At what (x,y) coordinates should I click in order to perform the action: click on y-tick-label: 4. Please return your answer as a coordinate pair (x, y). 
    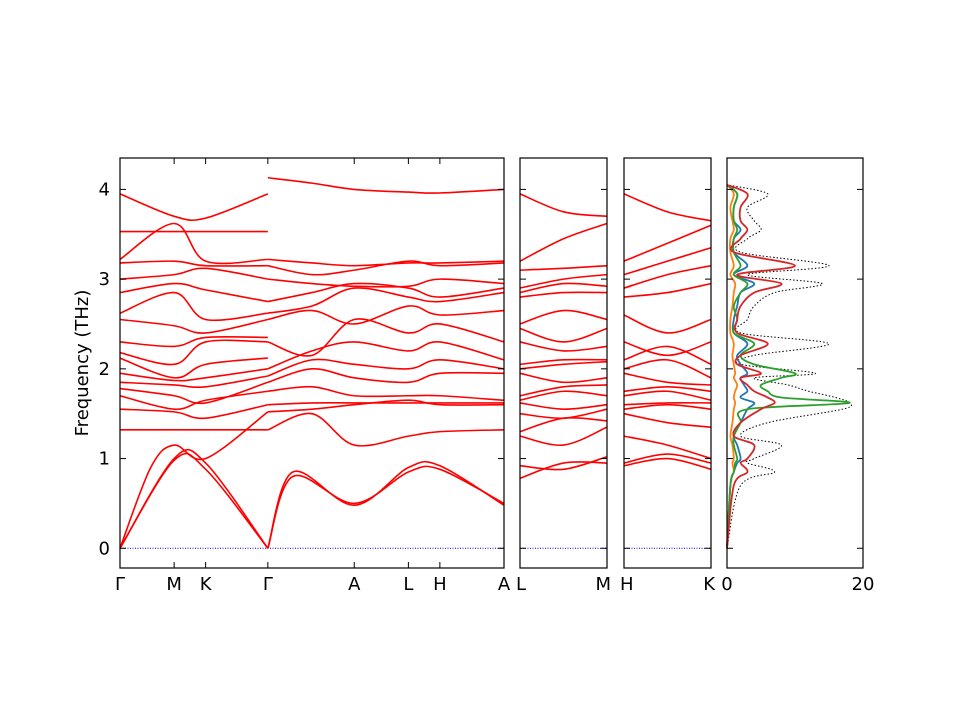
    Looking at the image, I should click on (104, 189).